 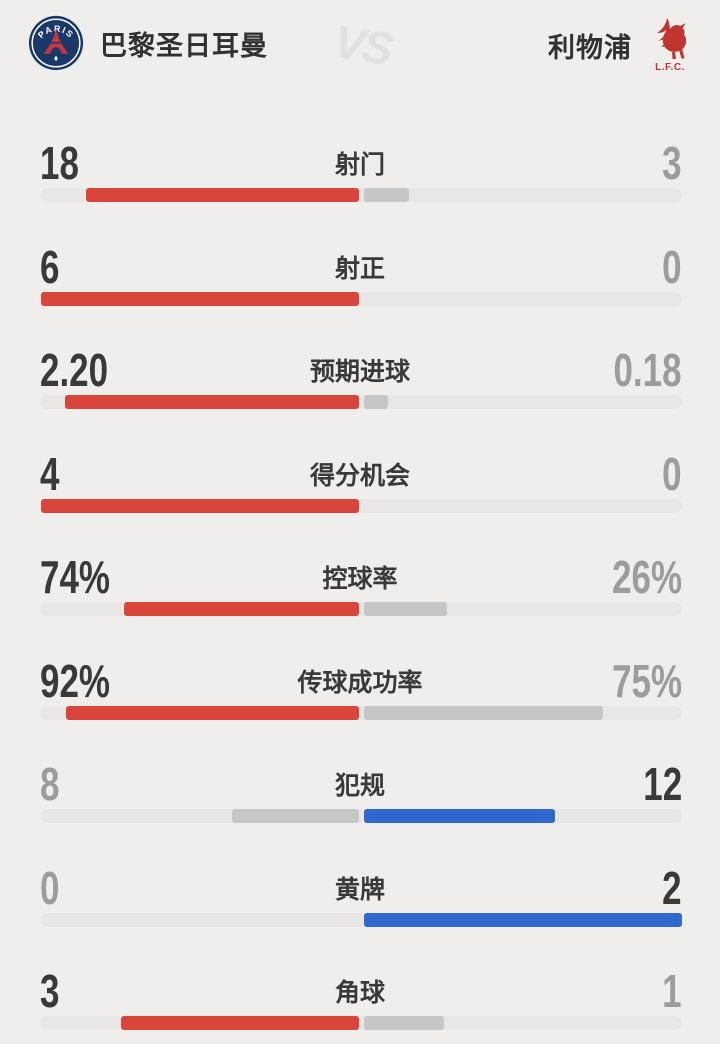 I want to click on stat-row-corners: 3 角球 1, so click(x=360, y=1001).